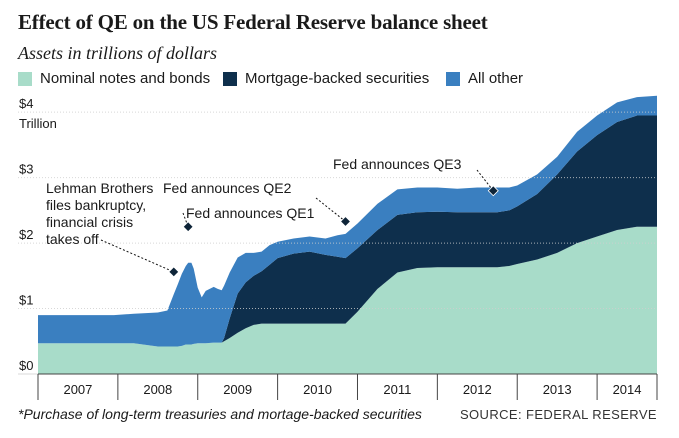  I want to click on source-note: SOURCE: FEDERAL RESERVE, so click(558, 414).